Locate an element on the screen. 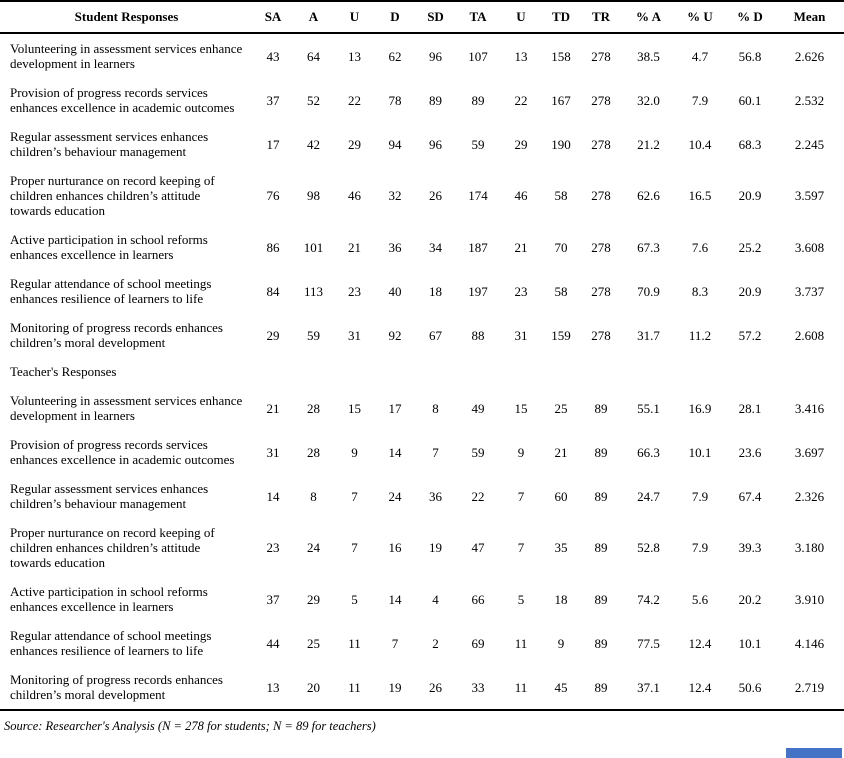  value-cell: 28.1 is located at coordinates (750, 408).